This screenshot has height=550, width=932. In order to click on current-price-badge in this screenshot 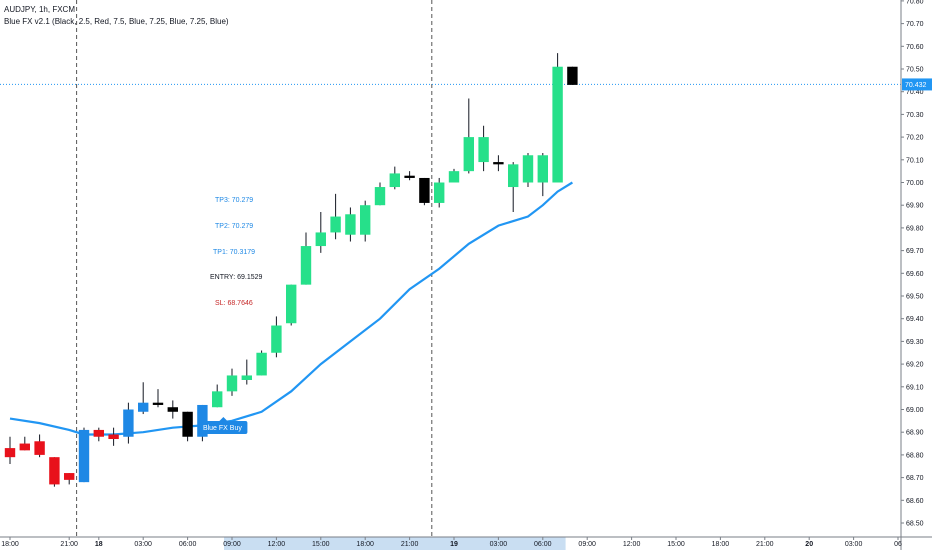, I will do `click(917, 84)`.